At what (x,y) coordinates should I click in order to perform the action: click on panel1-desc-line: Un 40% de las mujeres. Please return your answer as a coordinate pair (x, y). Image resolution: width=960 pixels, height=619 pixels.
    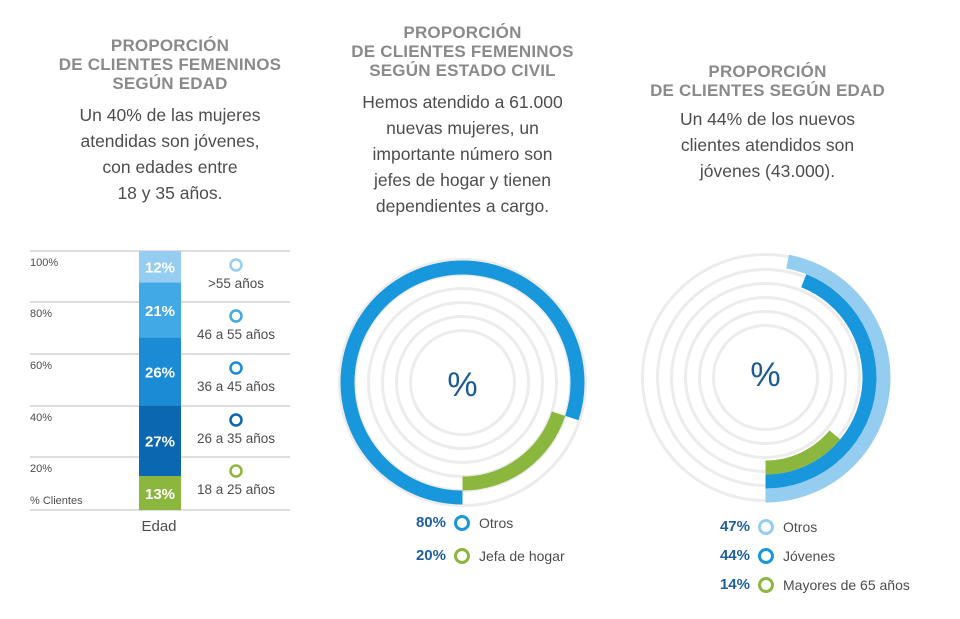
    Looking at the image, I should click on (170, 115).